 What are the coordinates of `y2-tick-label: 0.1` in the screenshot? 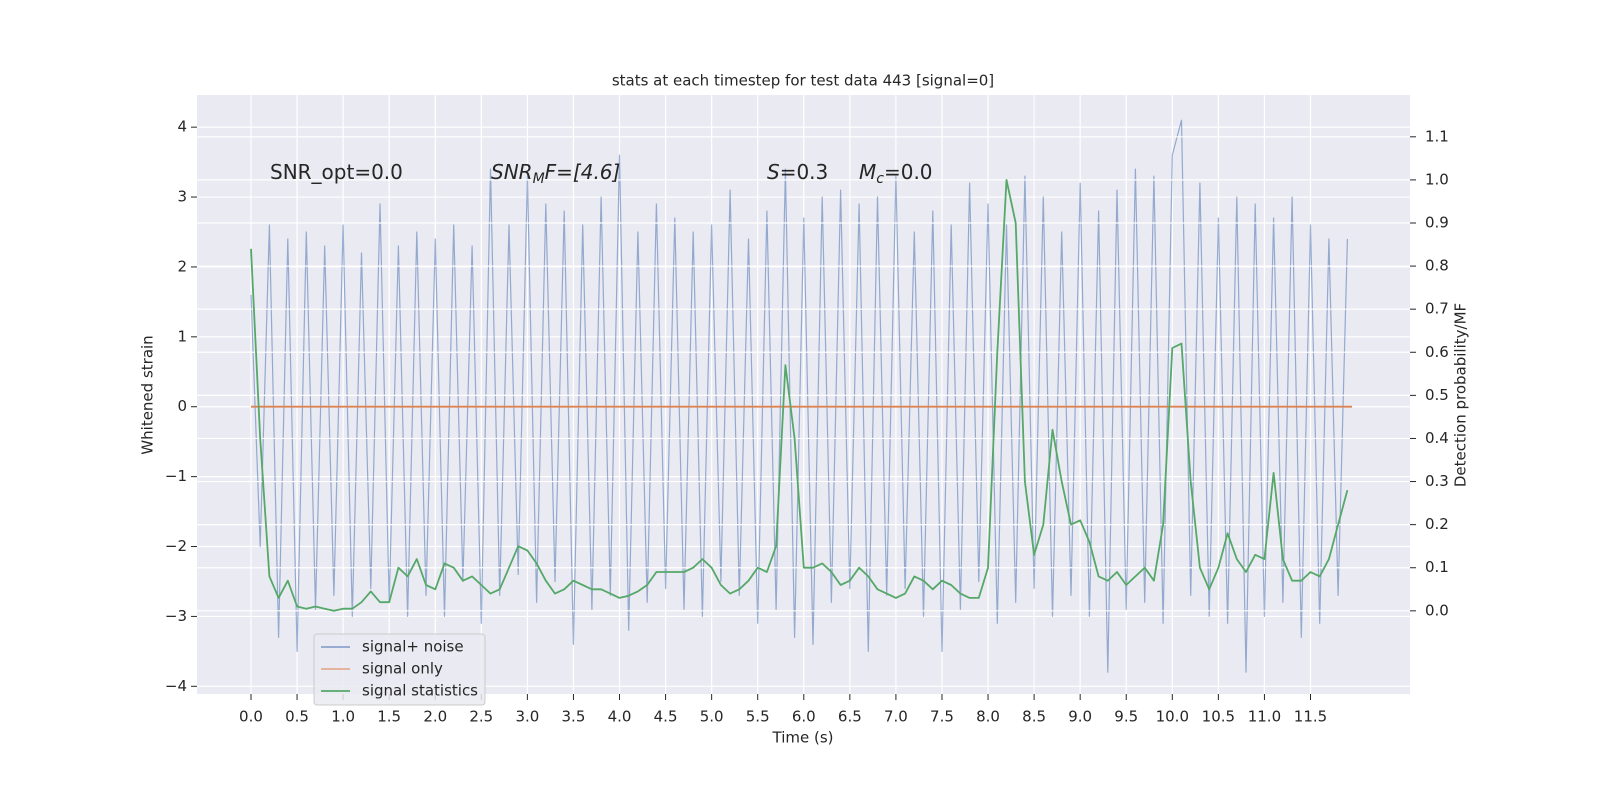 It's located at (1437, 567).